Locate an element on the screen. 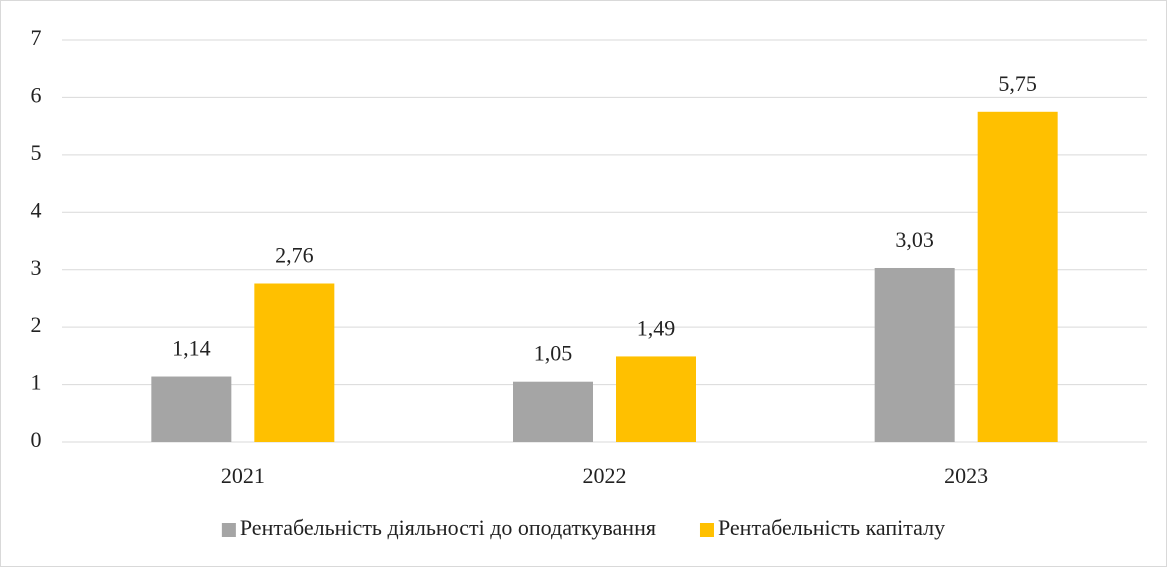 This screenshot has width=1167, height=567. data-label: 1,05 is located at coordinates (553, 353).